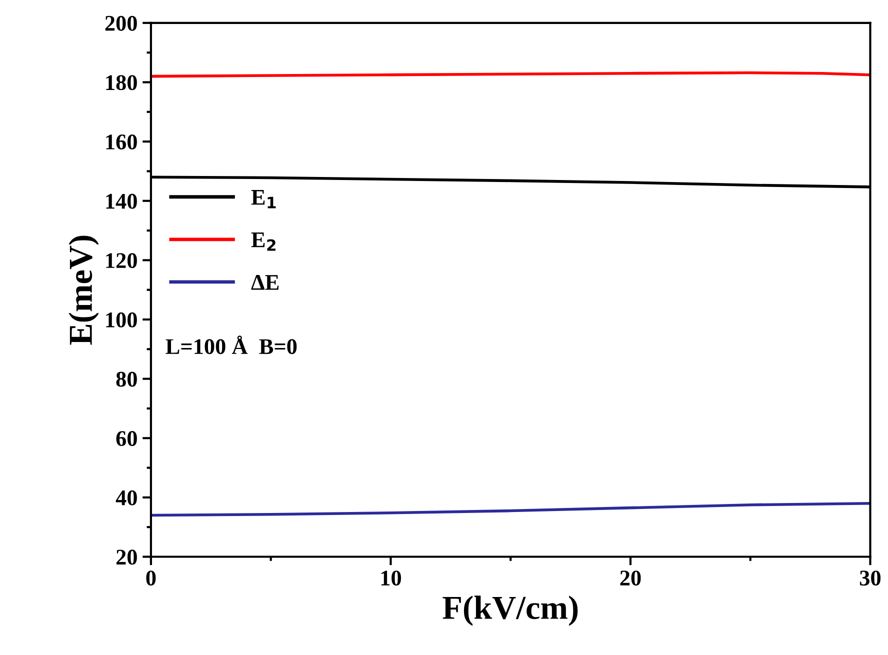 The height and width of the screenshot is (655, 888). What do you see at coordinates (265, 282) in the screenshot?
I see `legend-label: ΔE` at bounding box center [265, 282].